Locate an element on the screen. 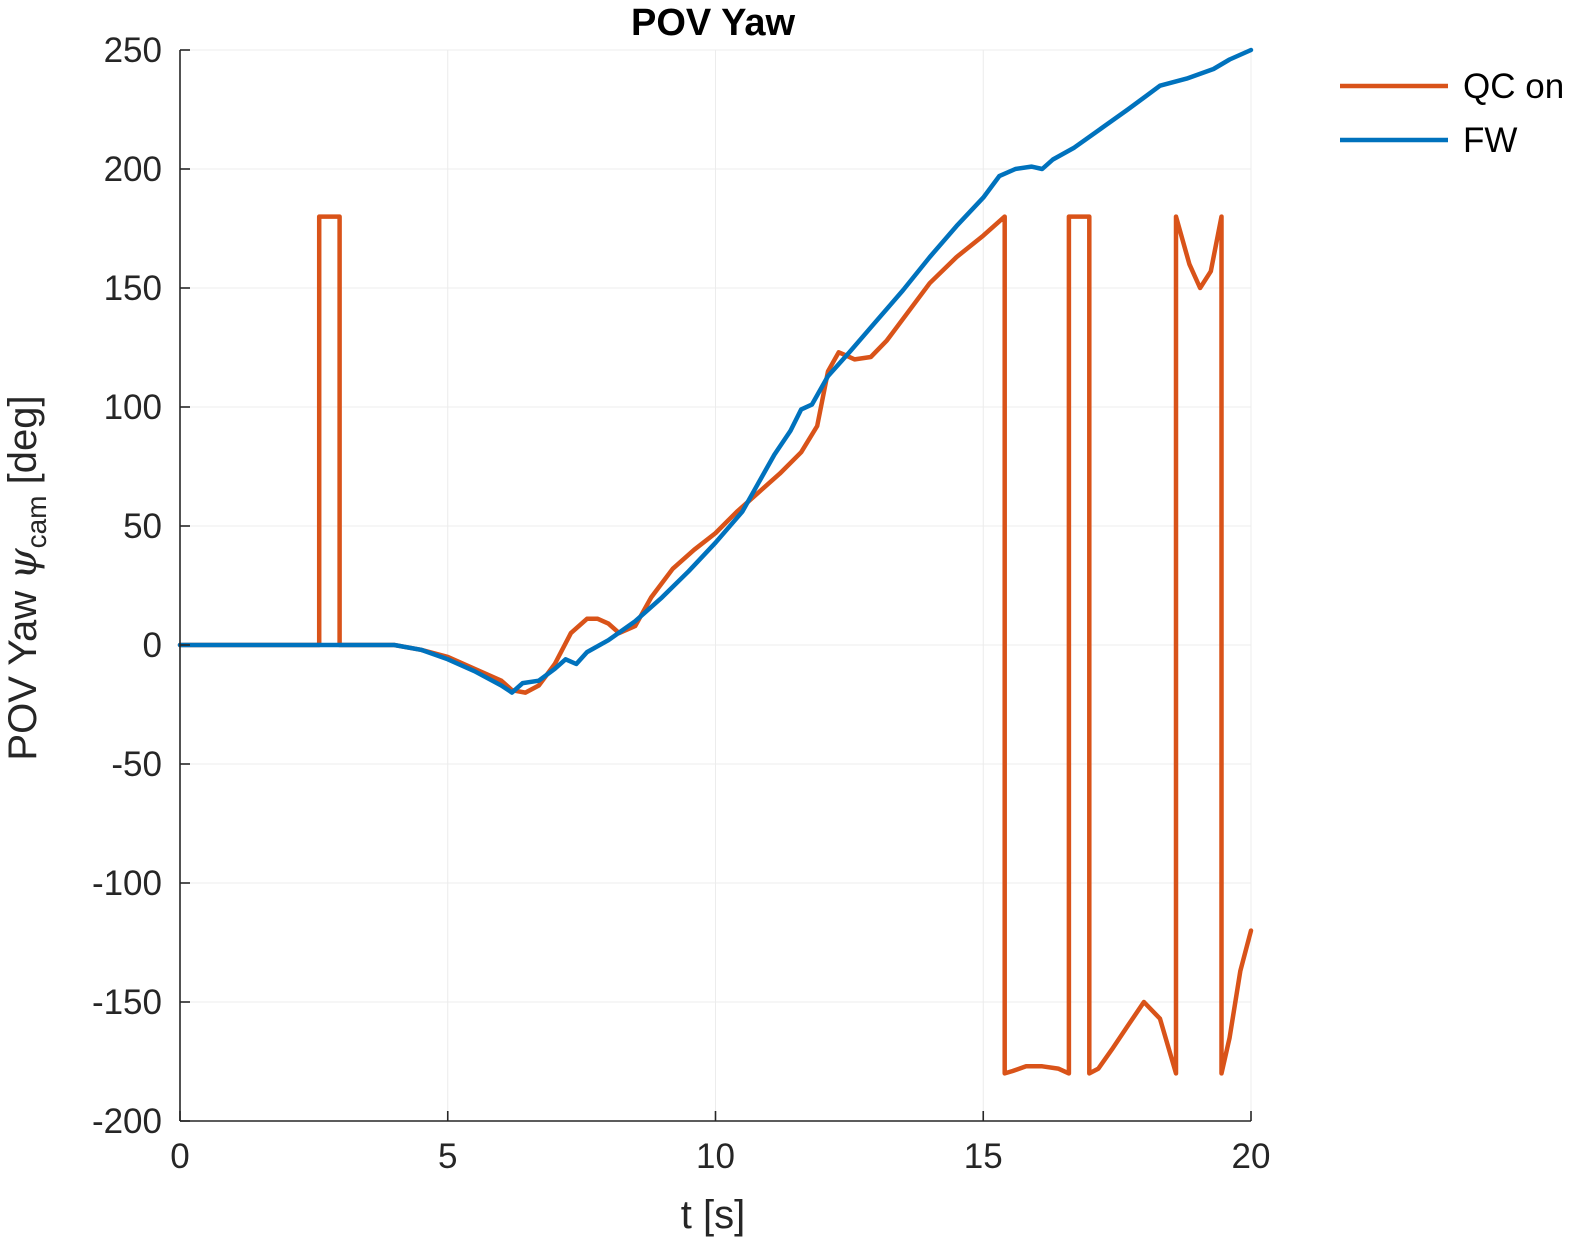 The width and height of the screenshot is (1591, 1253). legend-label: QC on is located at coordinates (1513, 86).